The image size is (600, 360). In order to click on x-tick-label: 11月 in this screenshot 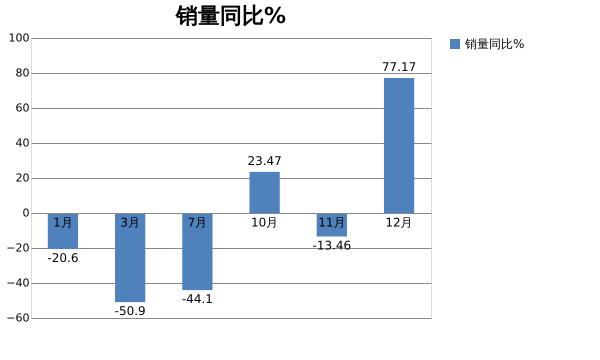, I will do `click(332, 223)`.